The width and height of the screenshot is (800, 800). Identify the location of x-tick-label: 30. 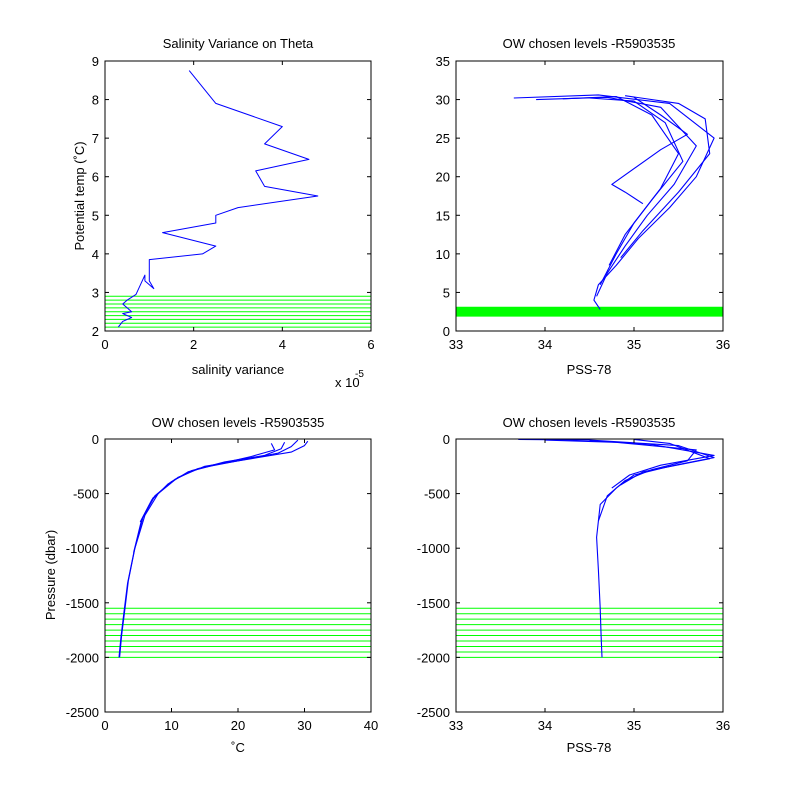
(304, 725).